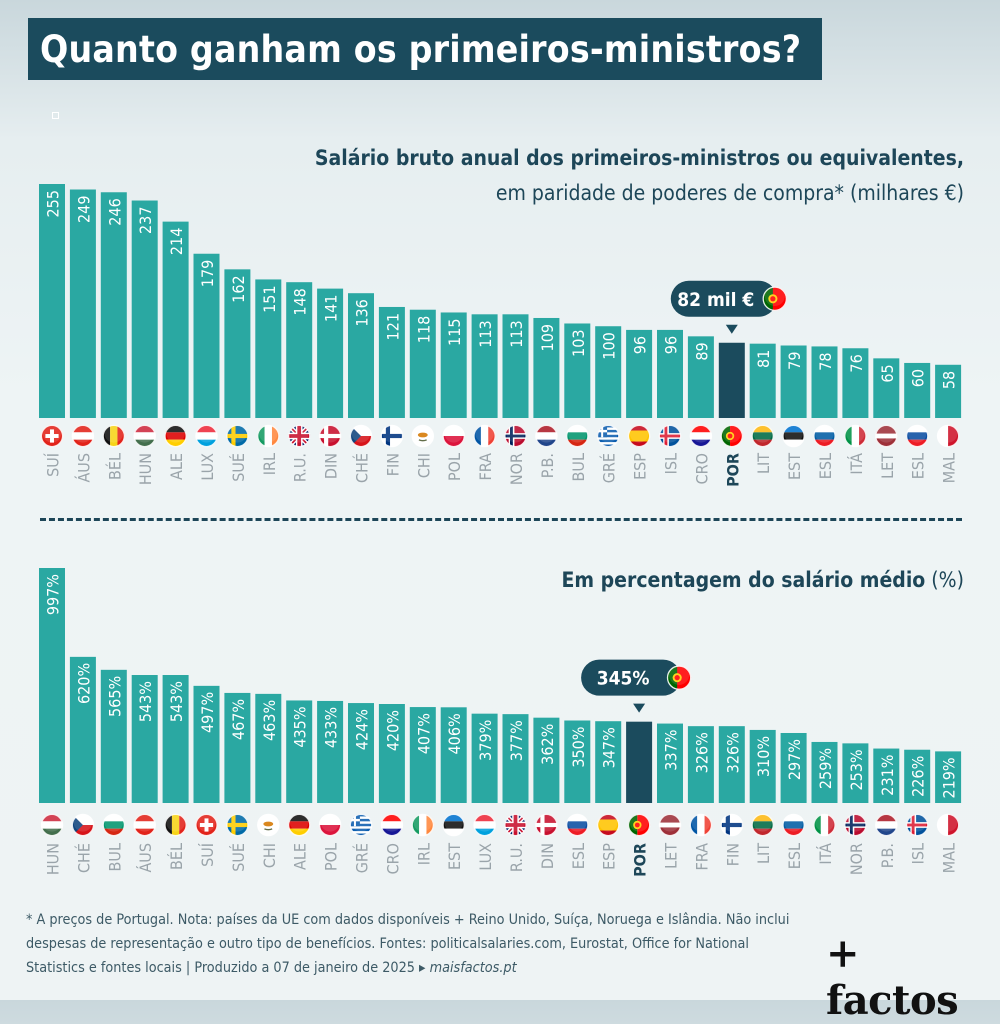 This screenshot has width=1000, height=1024. What do you see at coordinates (423, 825) in the screenshot?
I see `flag-ie-icon` at bounding box center [423, 825].